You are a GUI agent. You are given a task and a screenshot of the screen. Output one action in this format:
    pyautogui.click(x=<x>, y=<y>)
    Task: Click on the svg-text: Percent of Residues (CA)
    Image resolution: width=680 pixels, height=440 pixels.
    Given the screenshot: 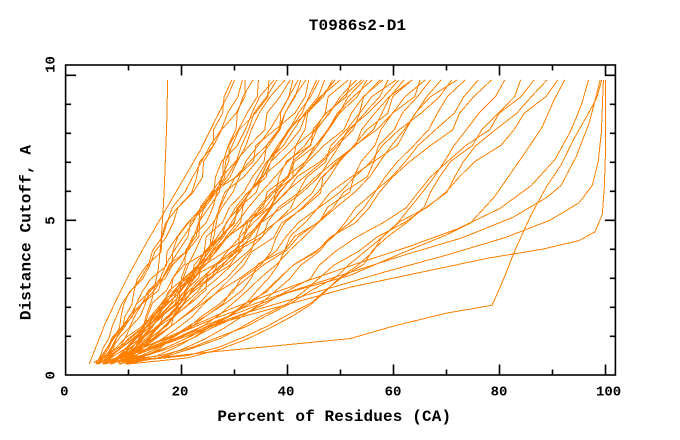 What is the action you would take?
    pyautogui.click(x=334, y=417)
    